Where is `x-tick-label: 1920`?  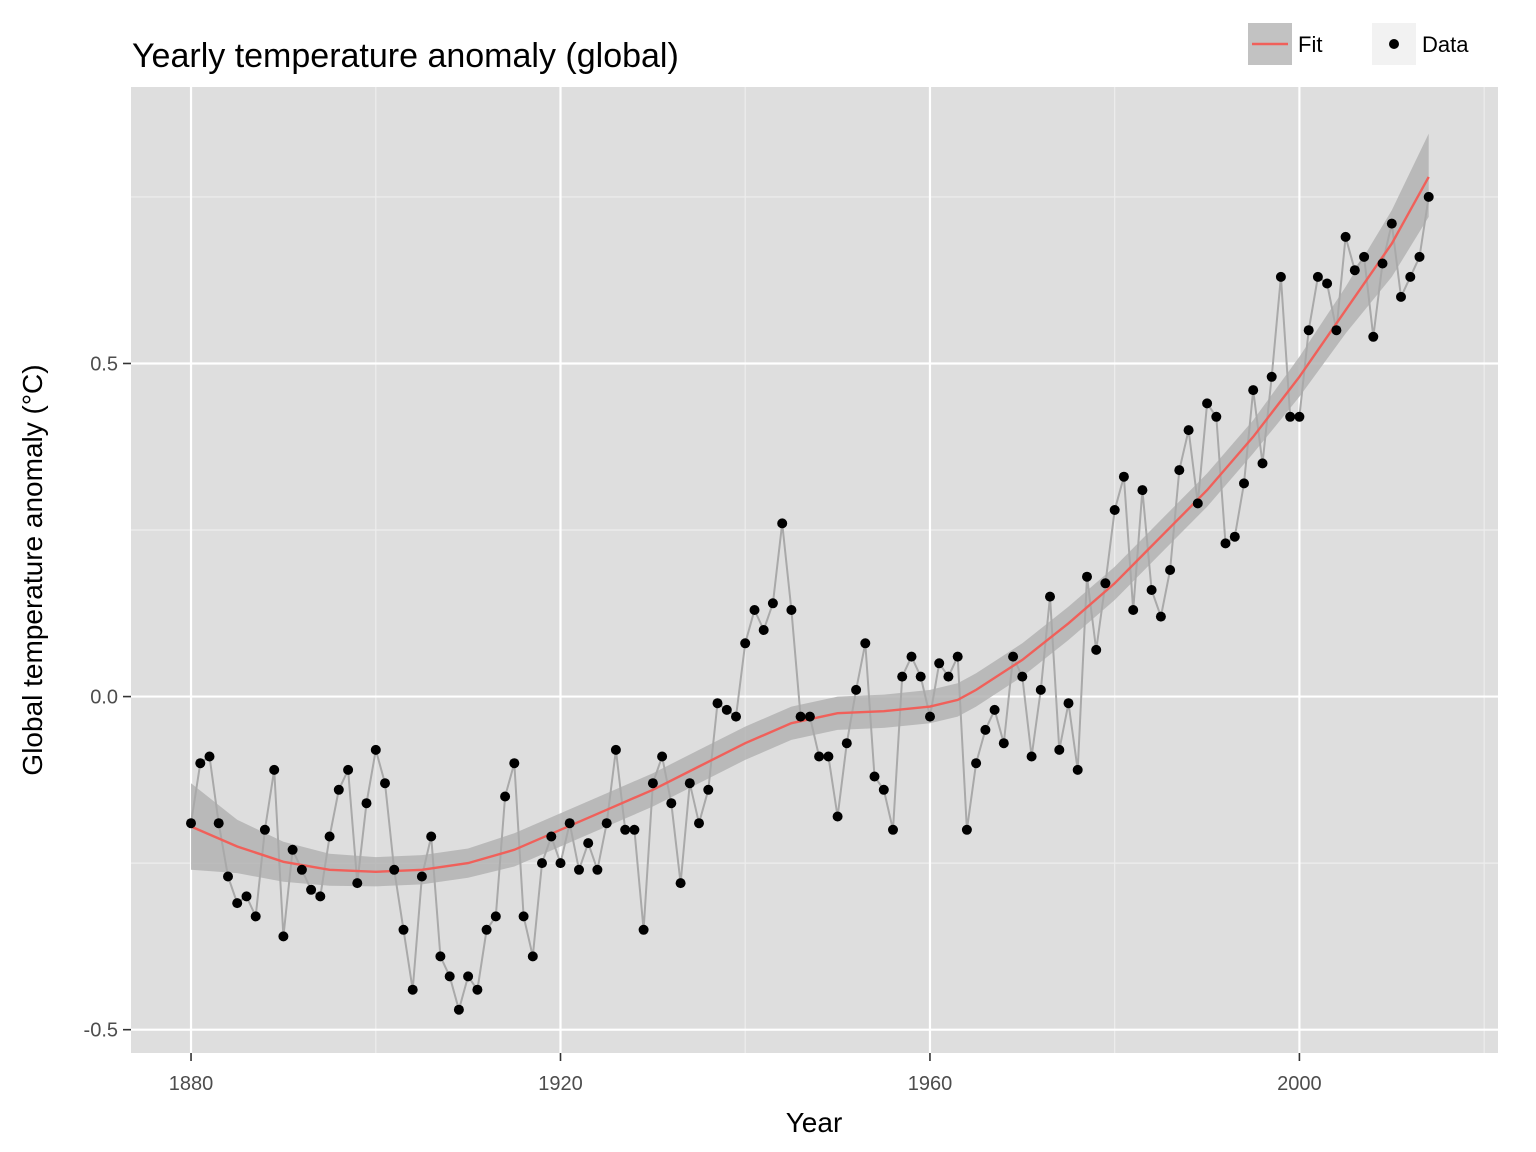
x-tick-label: 1920 is located at coordinates (560, 1084).